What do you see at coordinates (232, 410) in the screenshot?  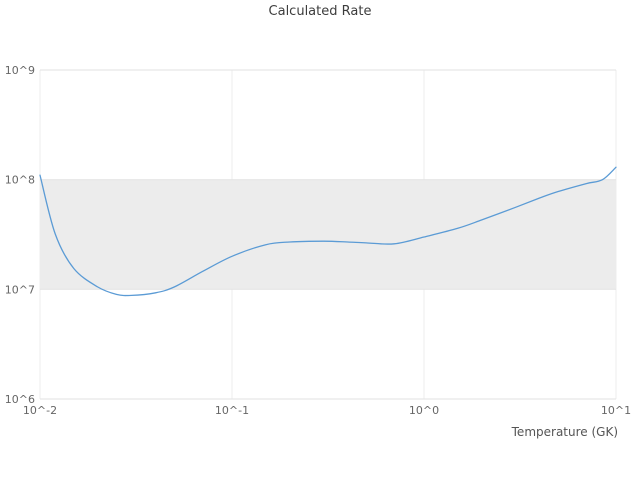 I see `x-tick-label: 10^-1` at bounding box center [232, 410].